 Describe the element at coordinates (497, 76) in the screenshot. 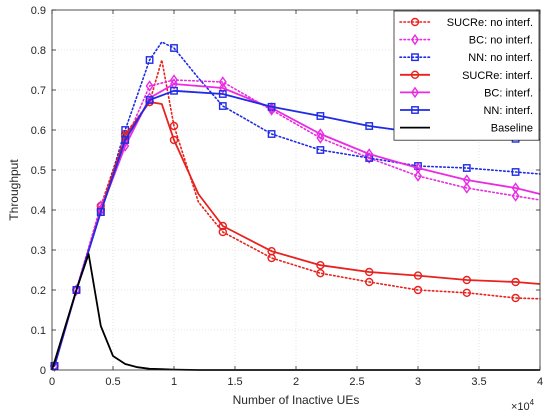

I see `legend-label: SUCRe: interf.` at that location.